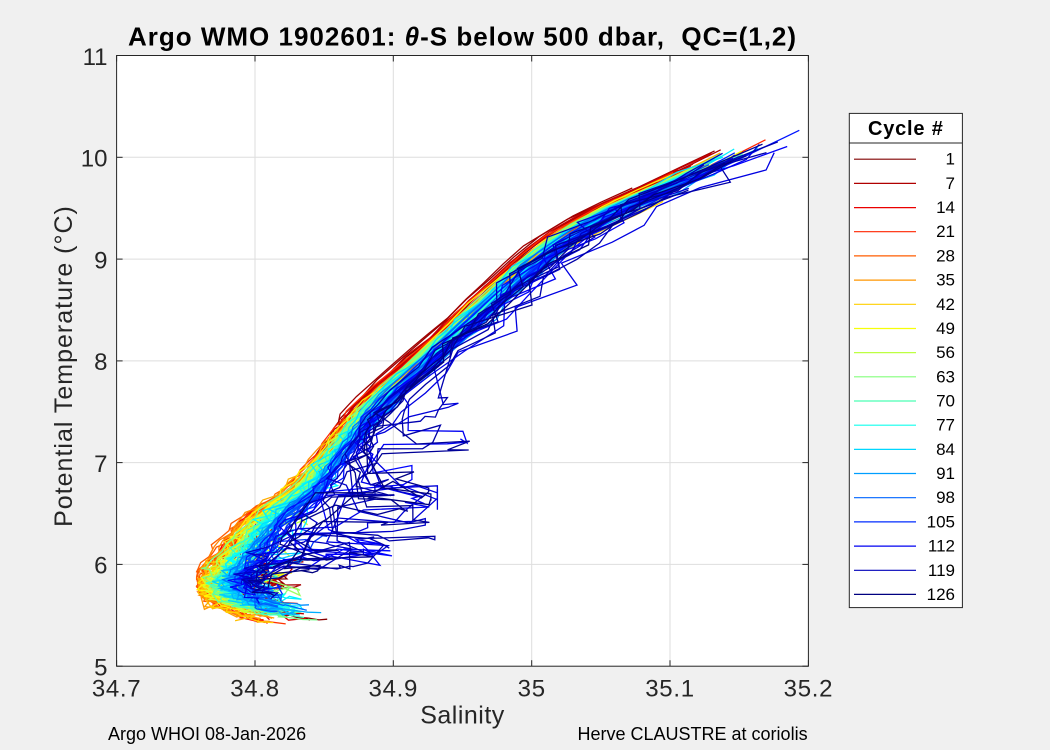 This screenshot has height=750, width=1050. I want to click on svg-text: 8, so click(100, 362).